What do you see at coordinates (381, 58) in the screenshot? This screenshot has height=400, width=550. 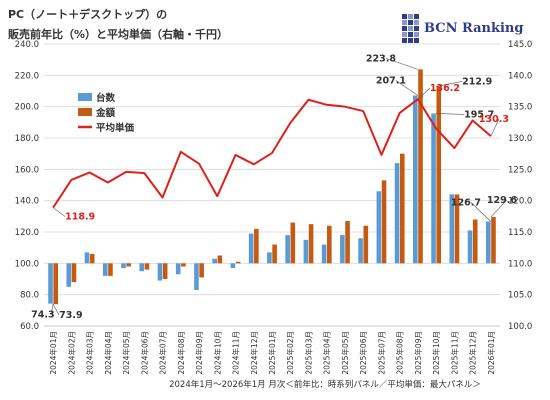 I see `data-label: 223.8` at bounding box center [381, 58].